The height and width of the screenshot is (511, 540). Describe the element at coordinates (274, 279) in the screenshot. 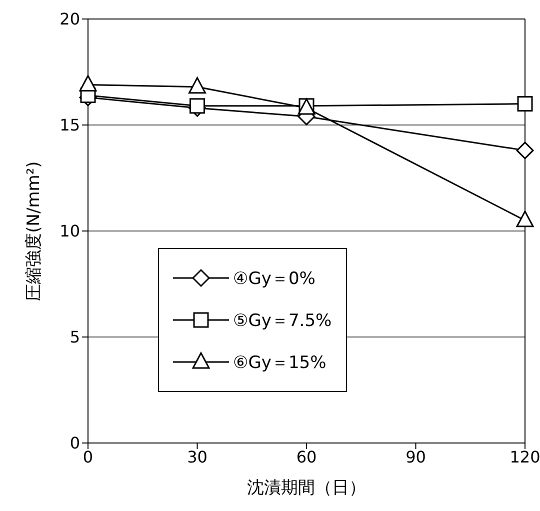

I see `legend-label: ④Gy＝0%` at that location.